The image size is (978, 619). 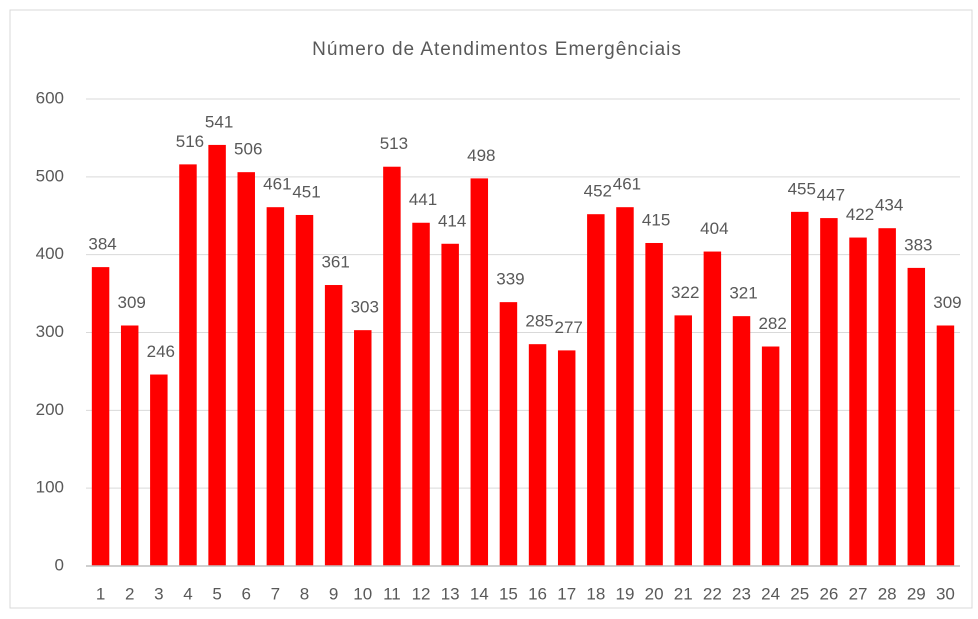 I want to click on y-tick-label: 200, so click(x=50, y=409).